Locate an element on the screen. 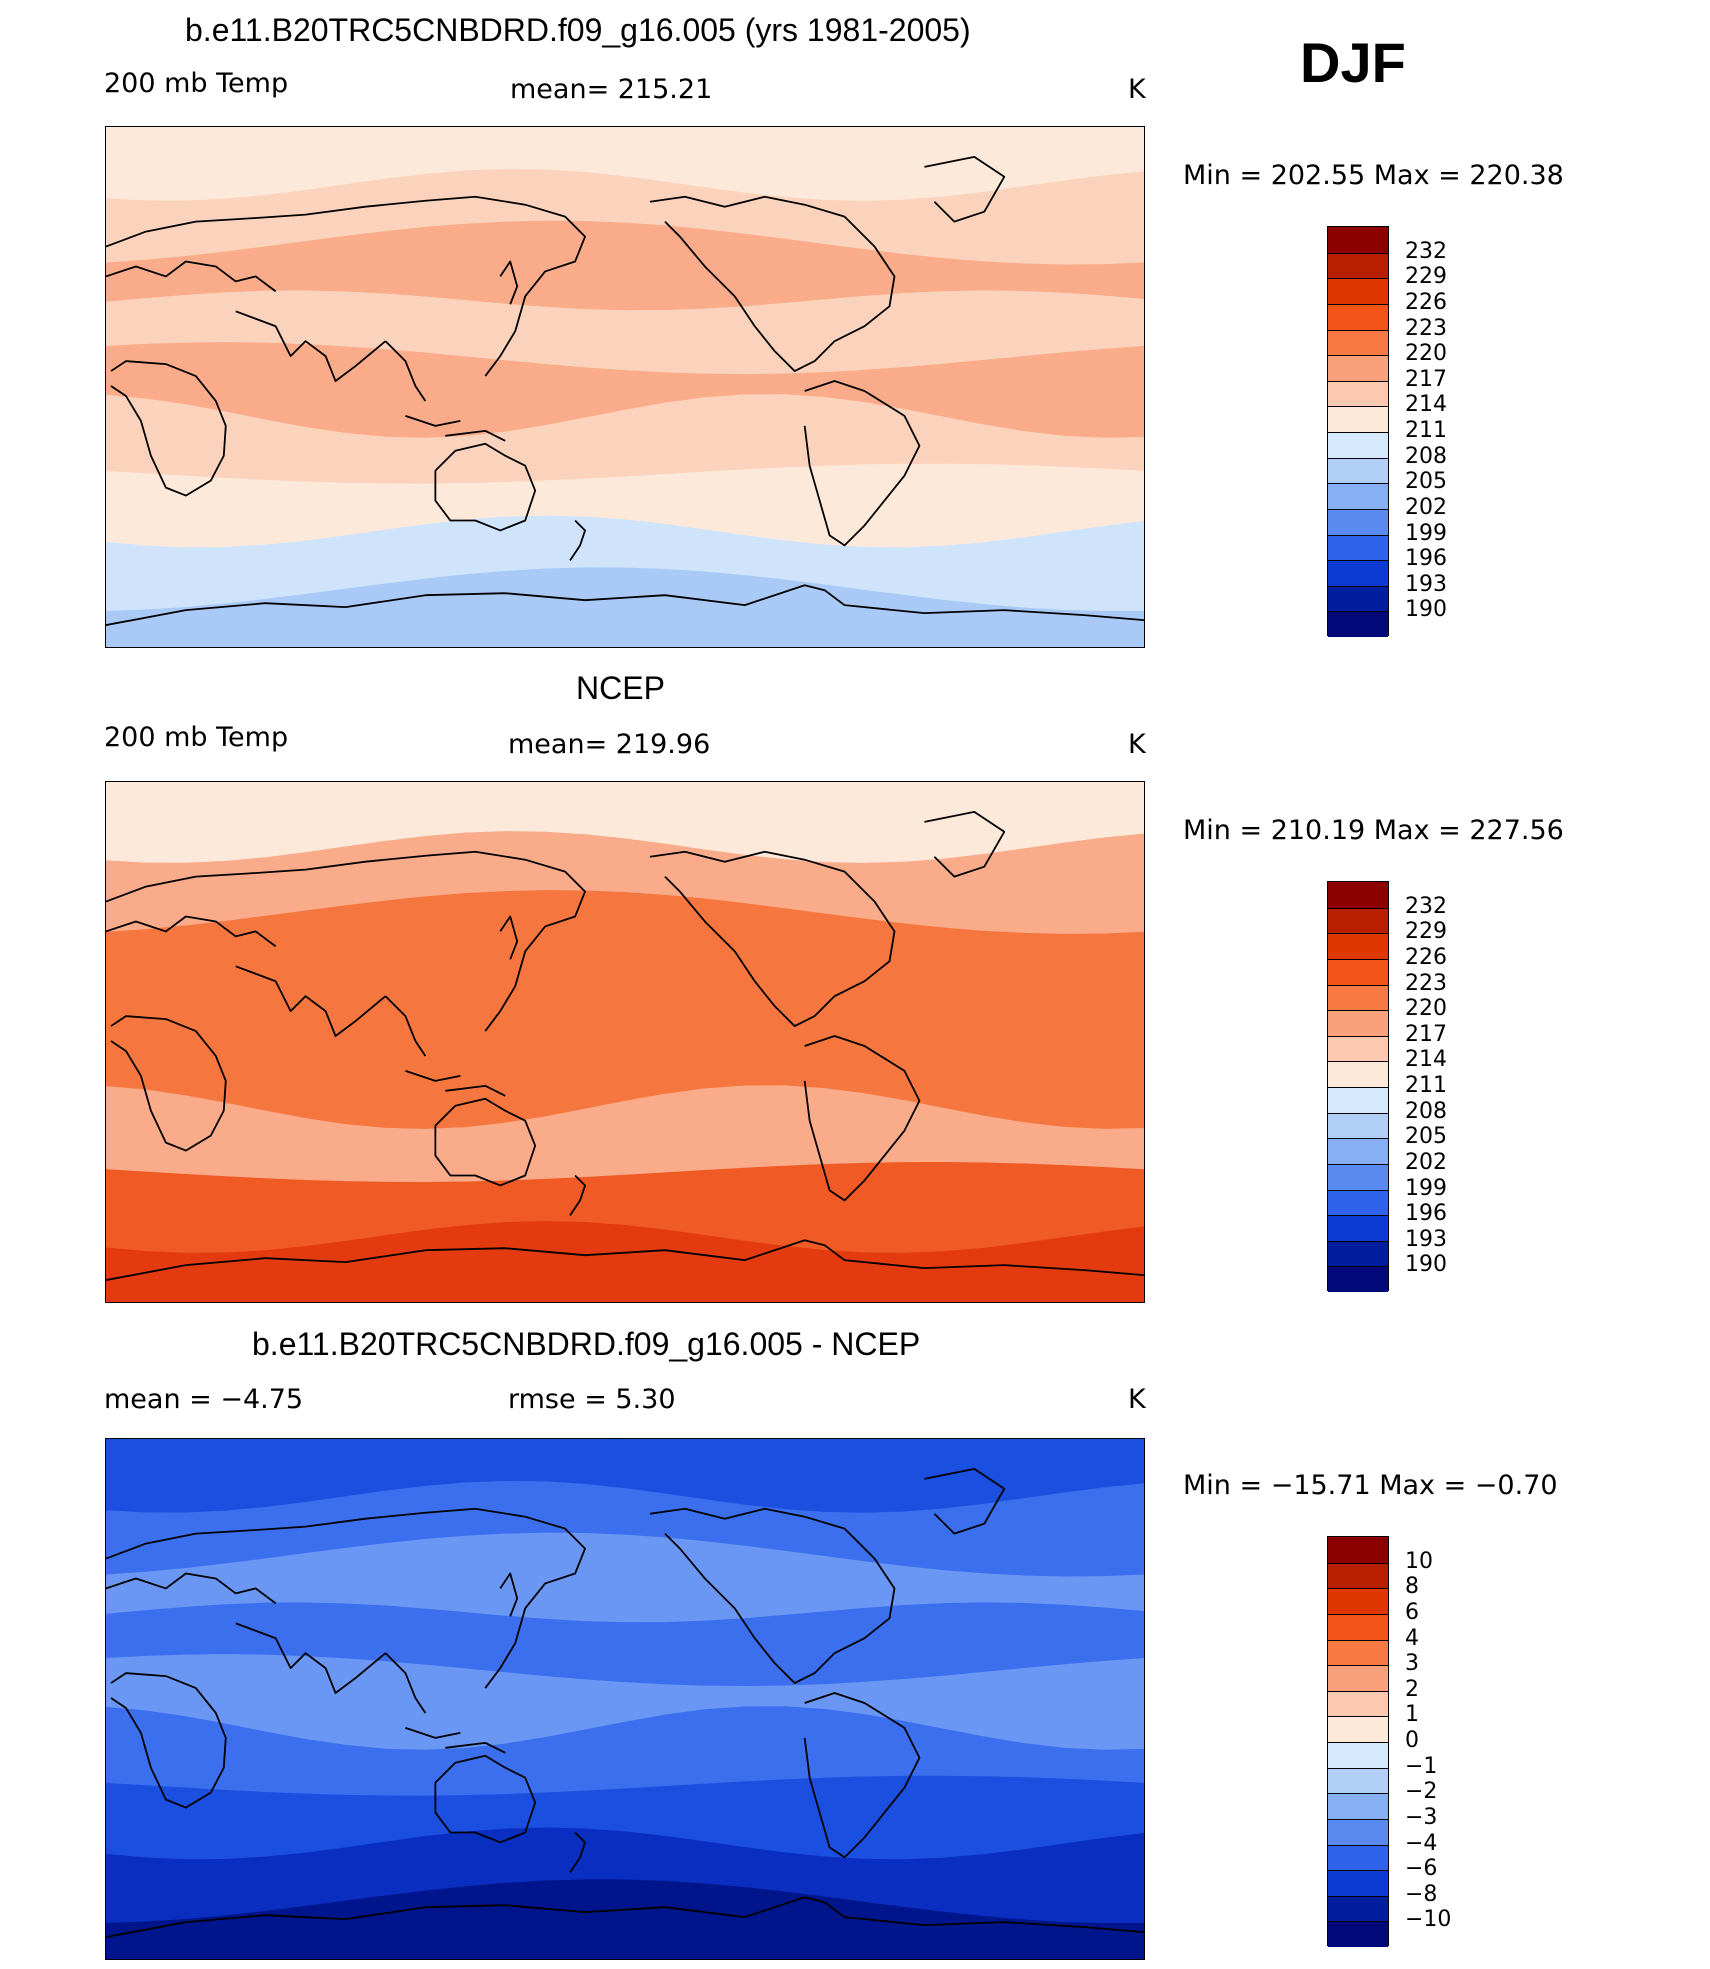 This screenshot has height=1969, width=1710. colorbar-tick-label: 6 is located at coordinates (1412, 1612).